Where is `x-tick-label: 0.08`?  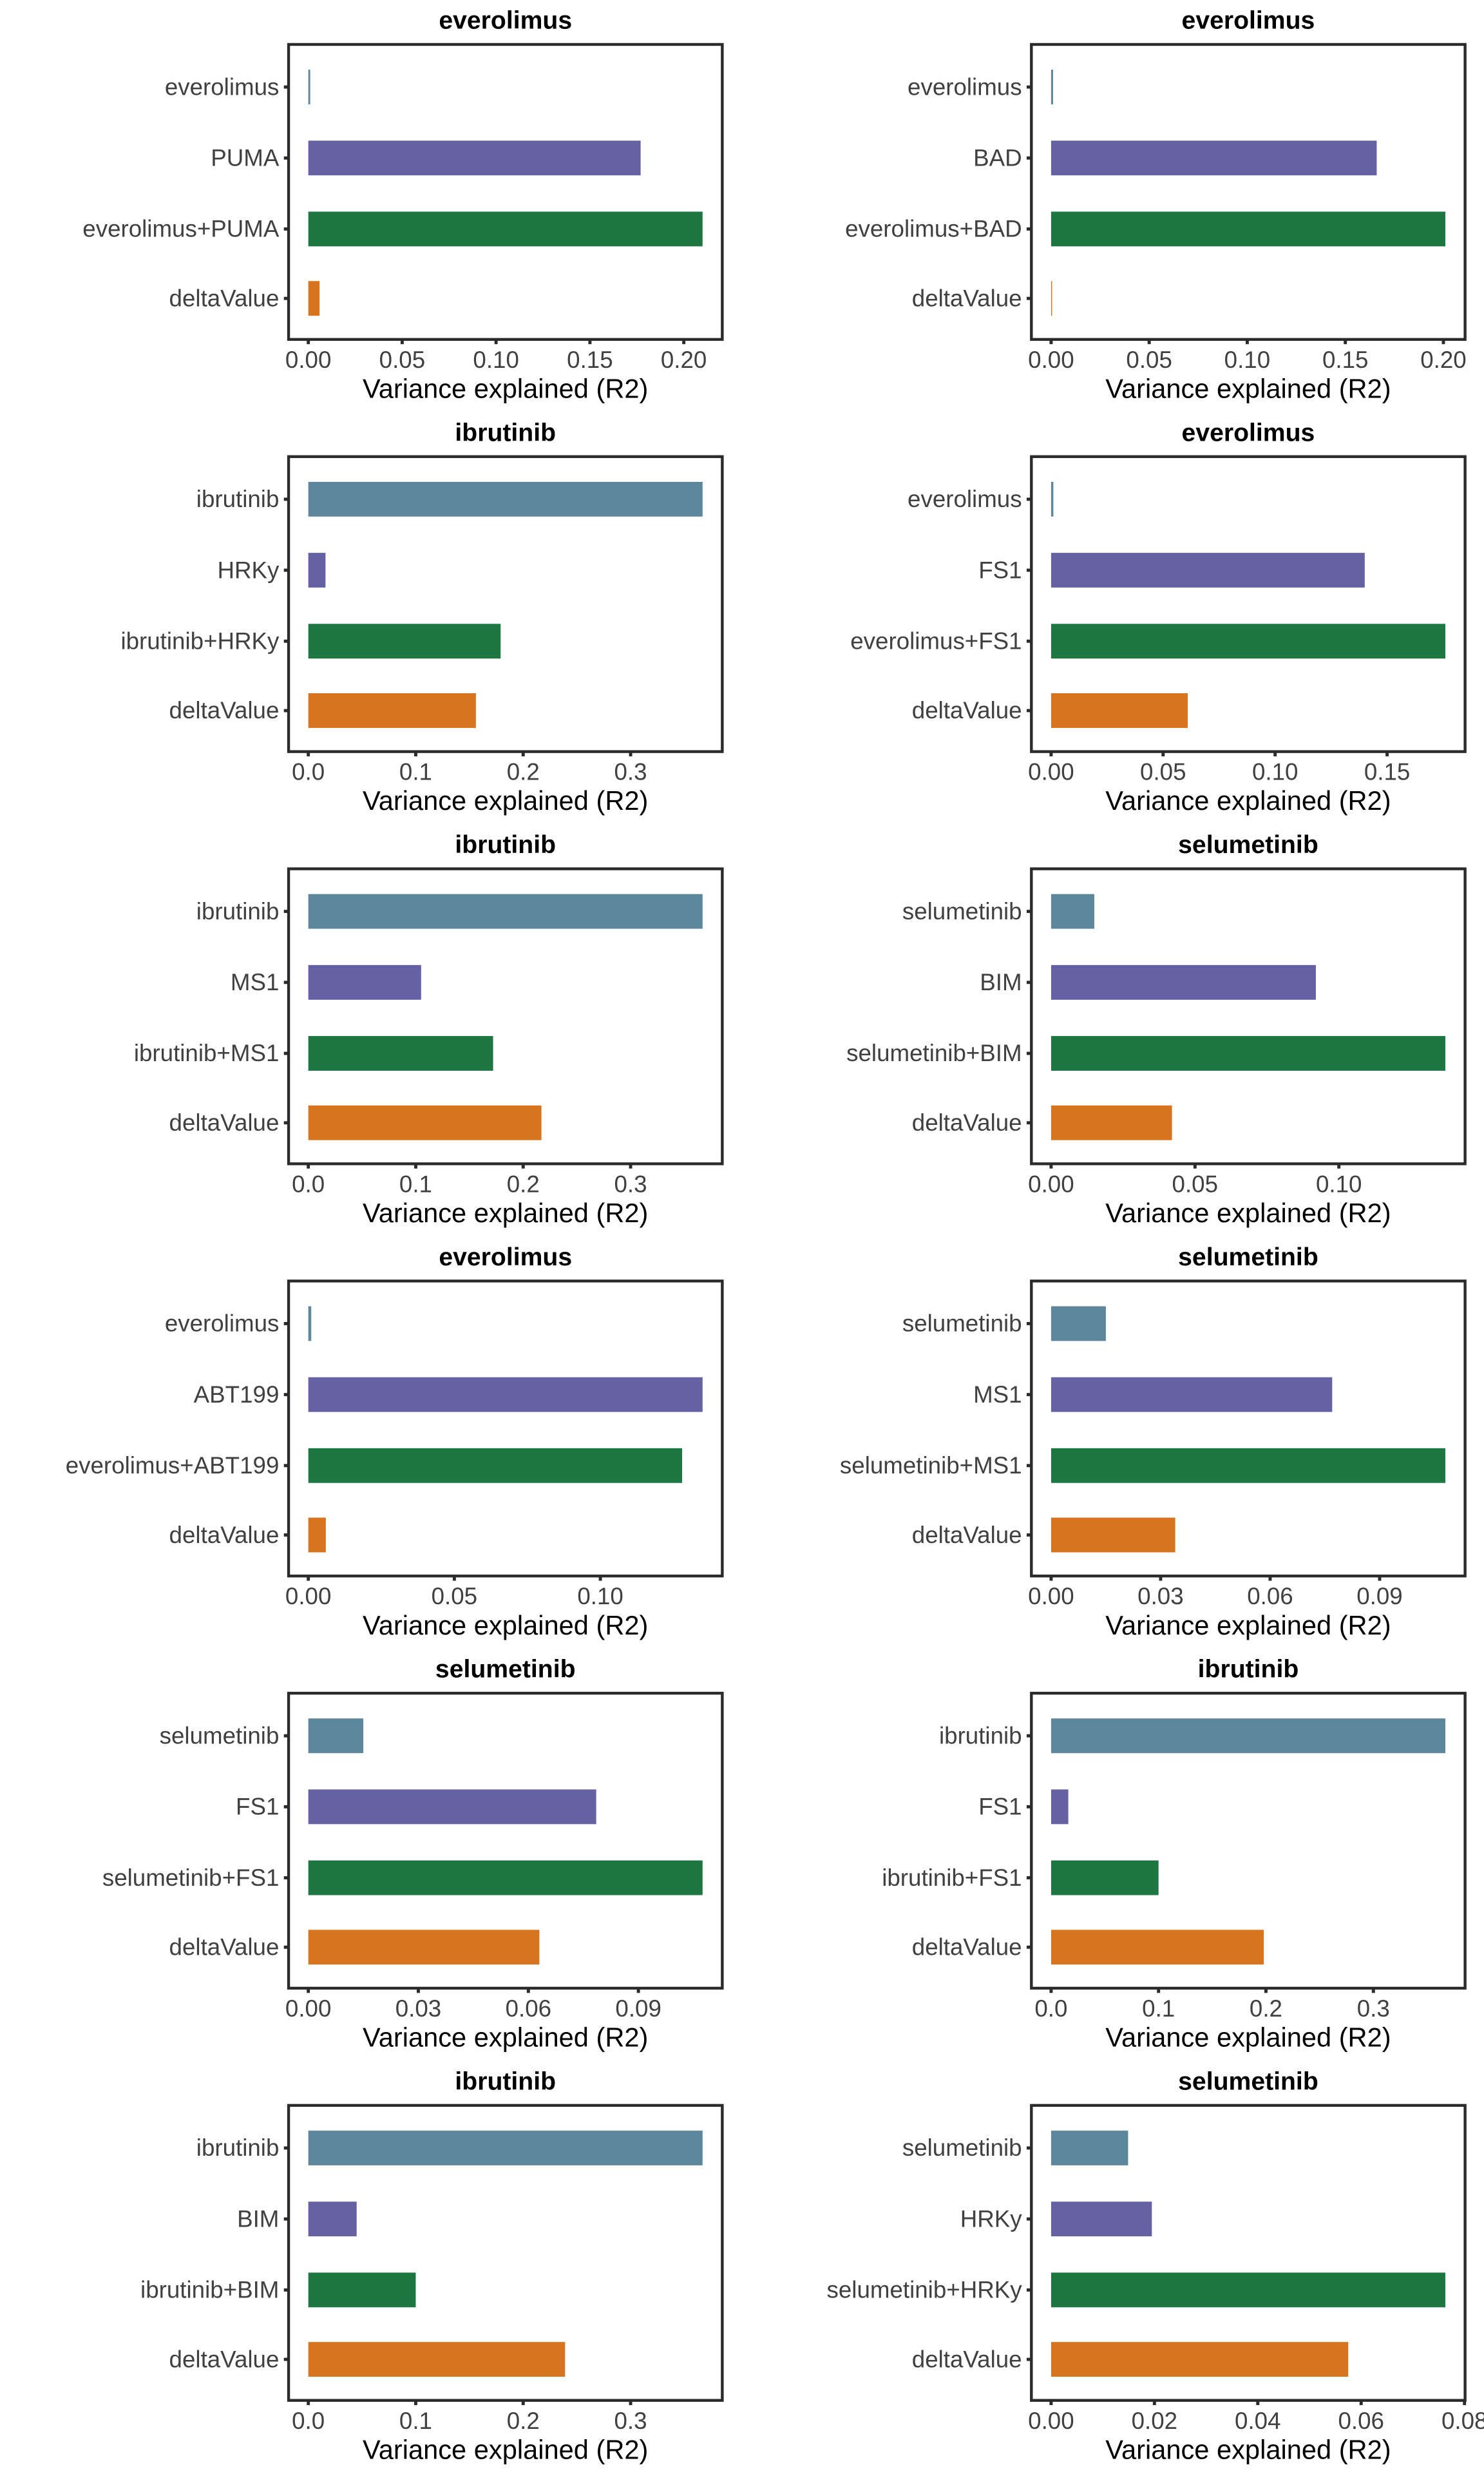 x-tick-label: 0.08 is located at coordinates (1462, 2421).